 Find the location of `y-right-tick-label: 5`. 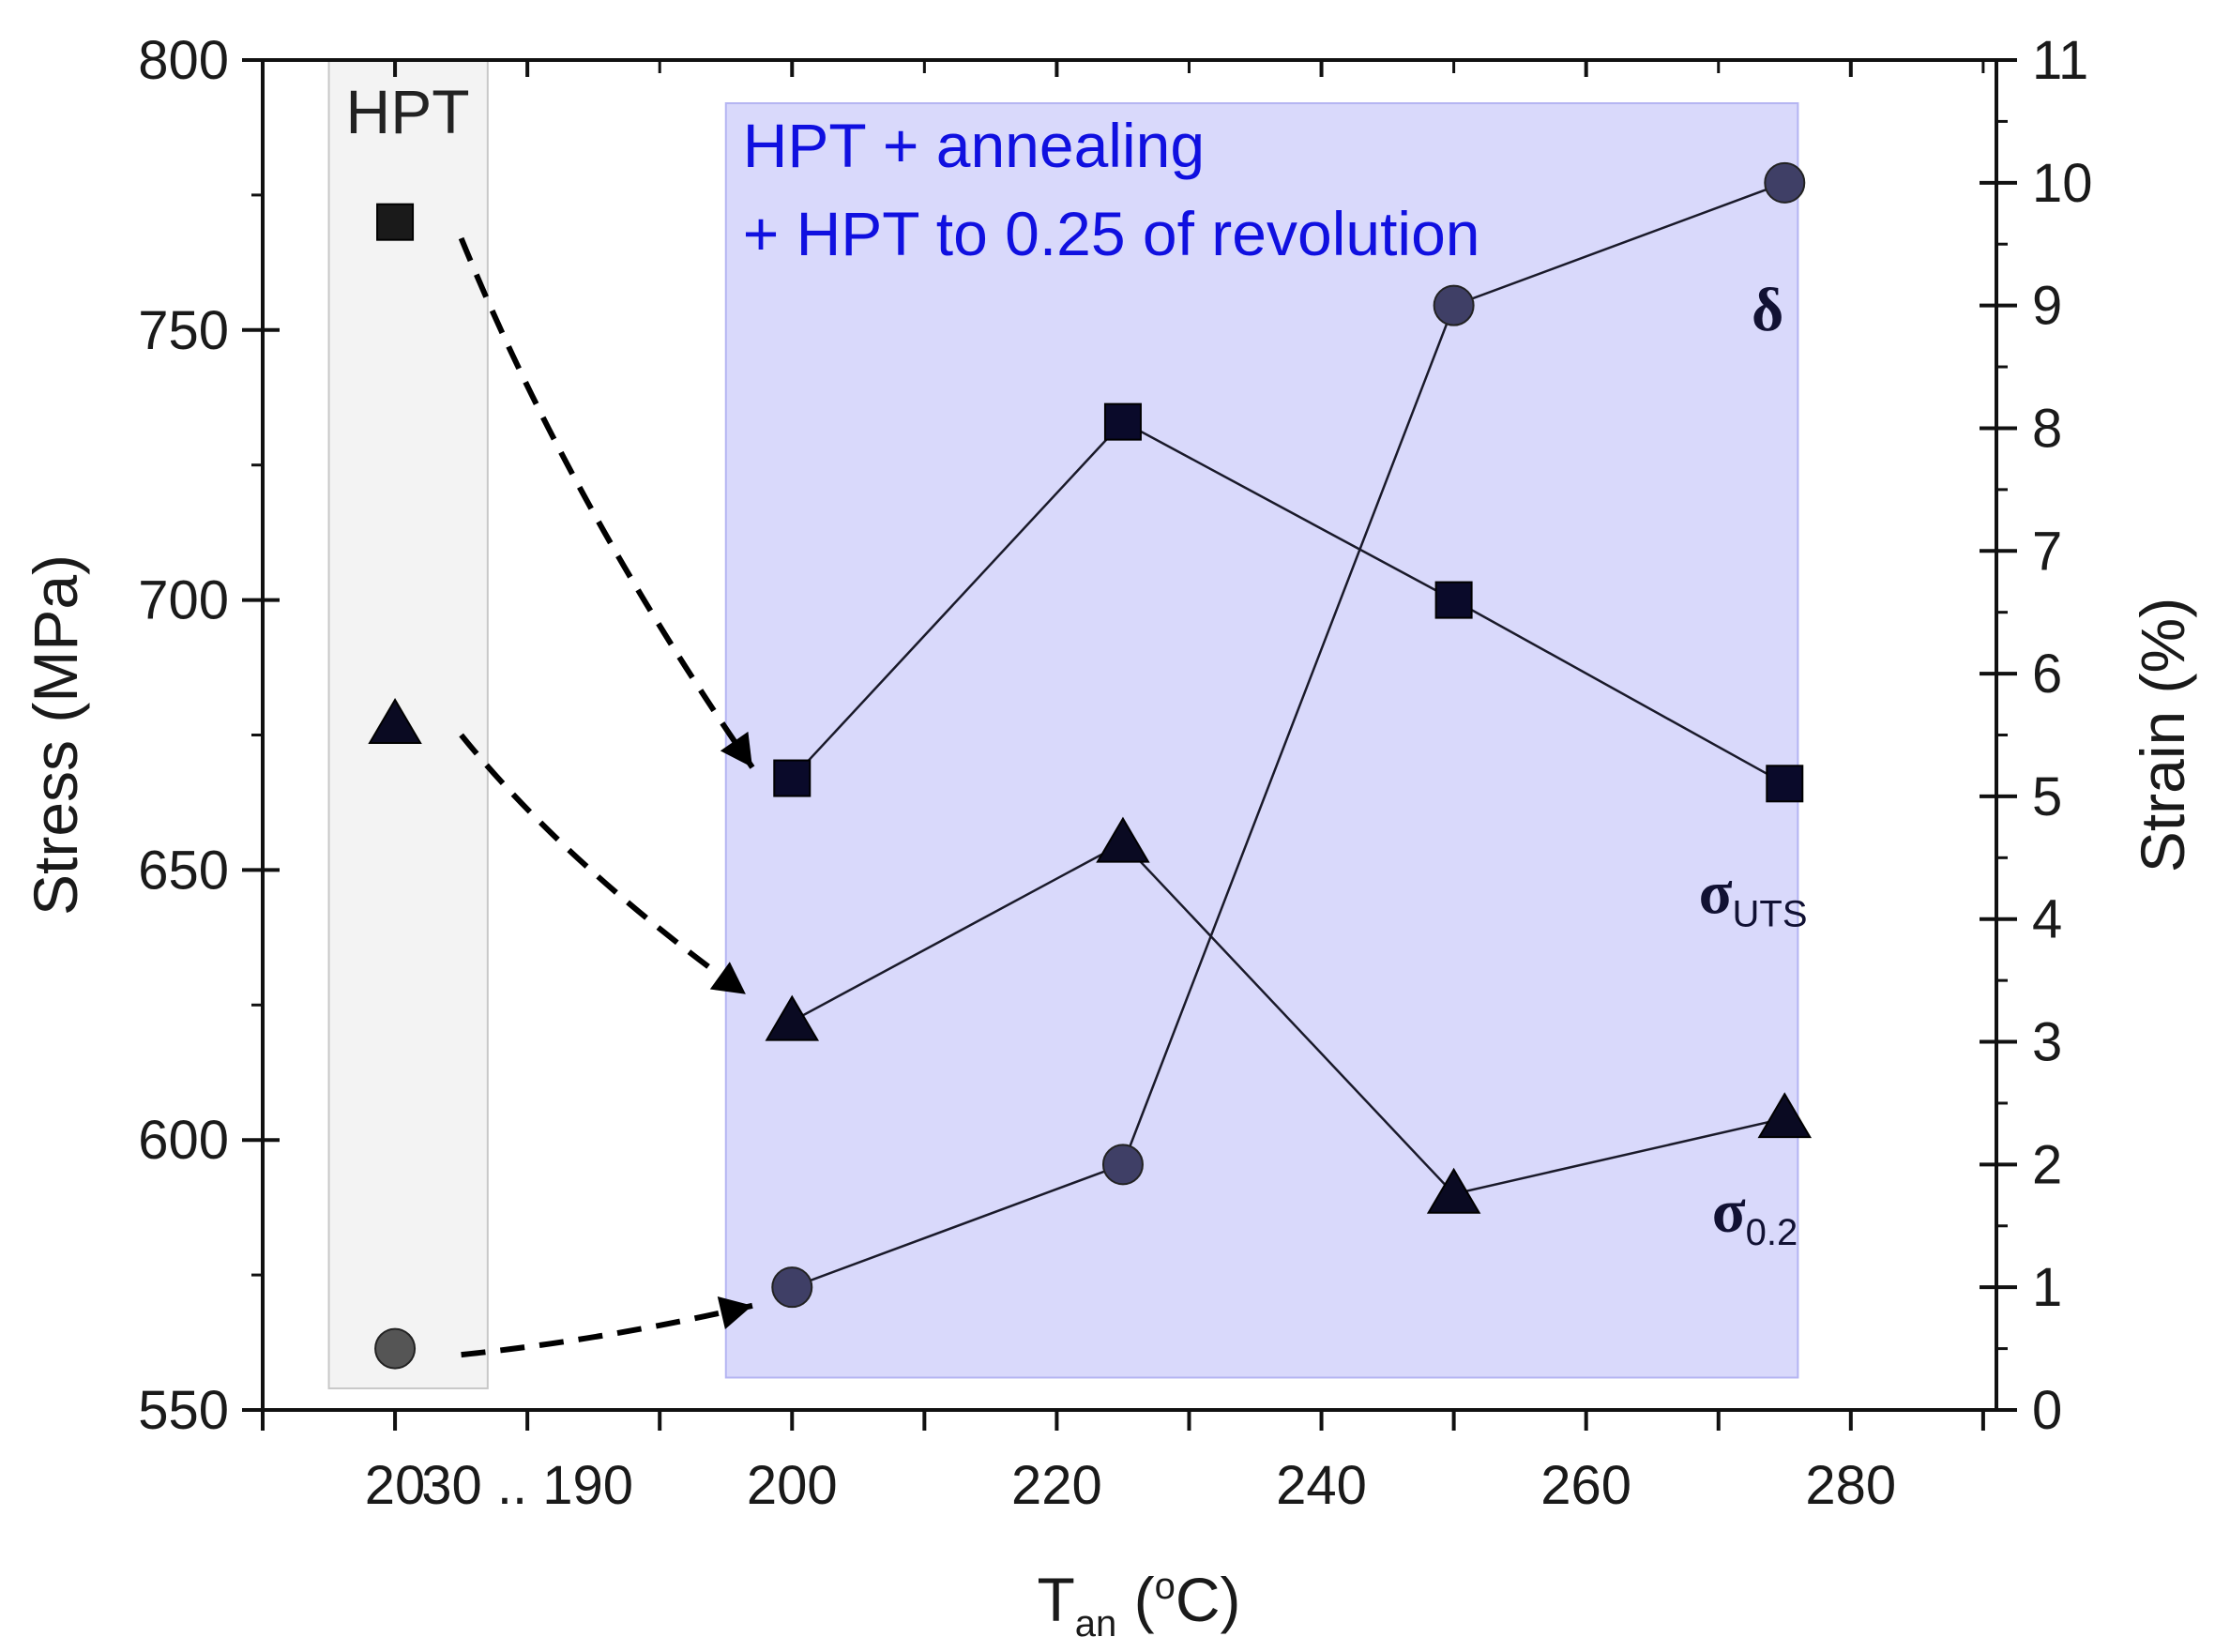

y-right-tick-label: 5 is located at coordinates (2047, 796).